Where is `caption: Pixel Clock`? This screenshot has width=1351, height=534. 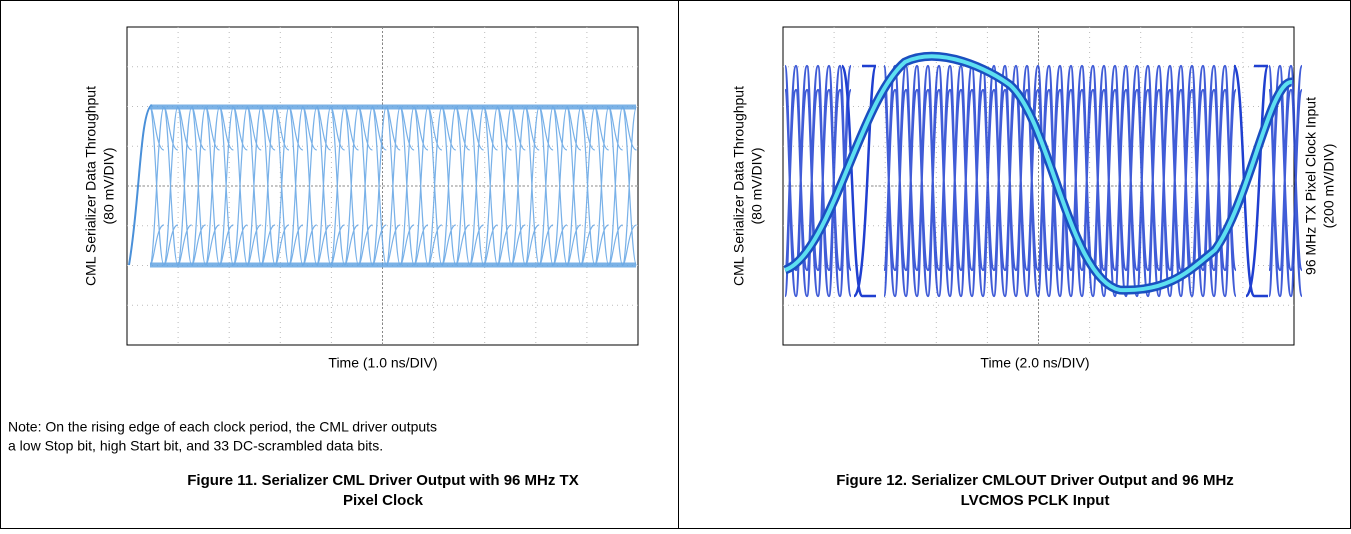
caption: Pixel Clock is located at coordinates (383, 500).